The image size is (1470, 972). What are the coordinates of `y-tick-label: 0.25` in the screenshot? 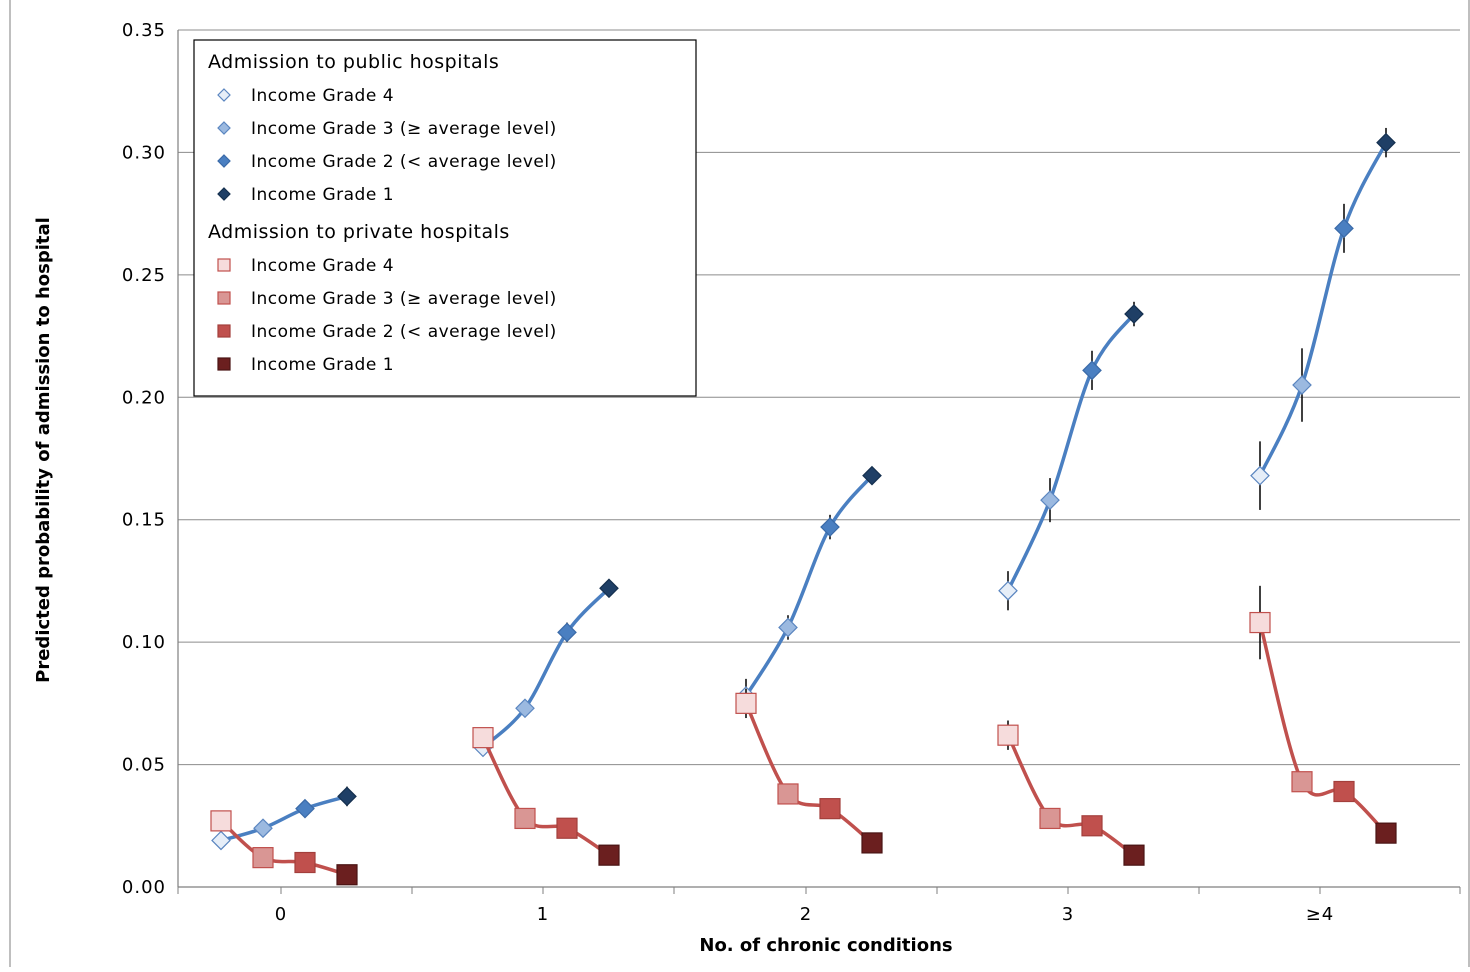 It's located at (144, 275).